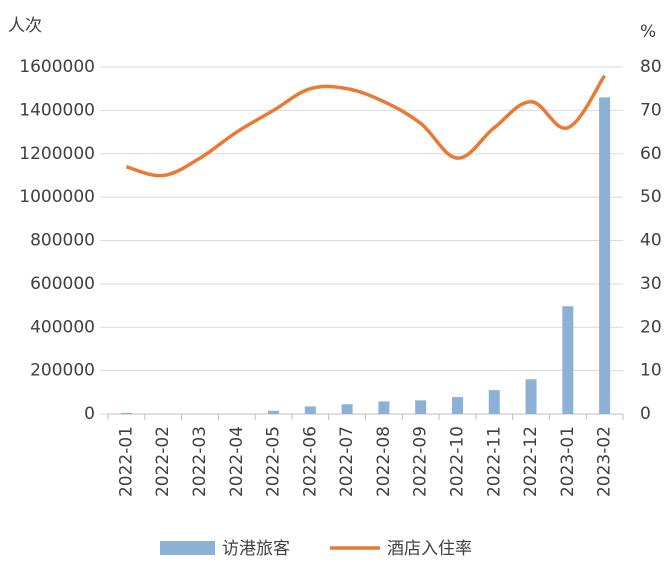 This screenshot has height=563, width=665. I want to click on x-tick-label: 2023-01, so click(568, 461).